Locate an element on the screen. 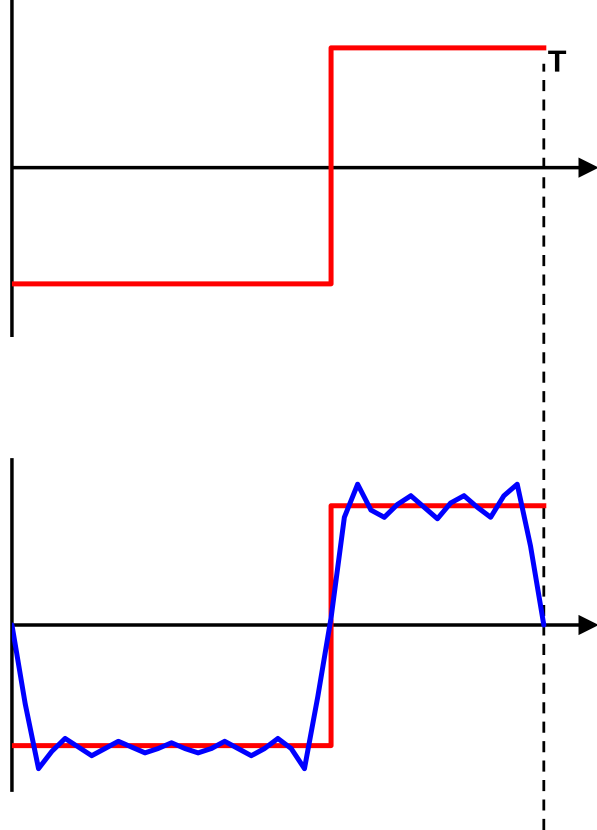  text: T is located at coordinates (557, 61).